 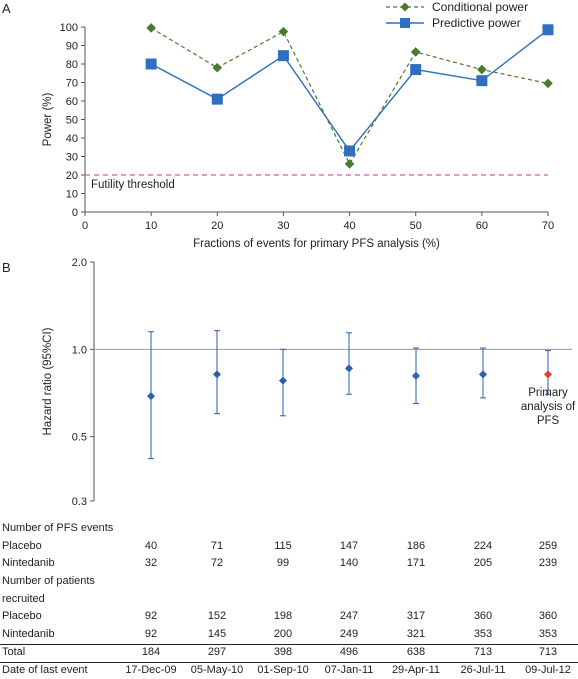 I want to click on y-tick-label-b: 2.0, so click(x=79, y=263).